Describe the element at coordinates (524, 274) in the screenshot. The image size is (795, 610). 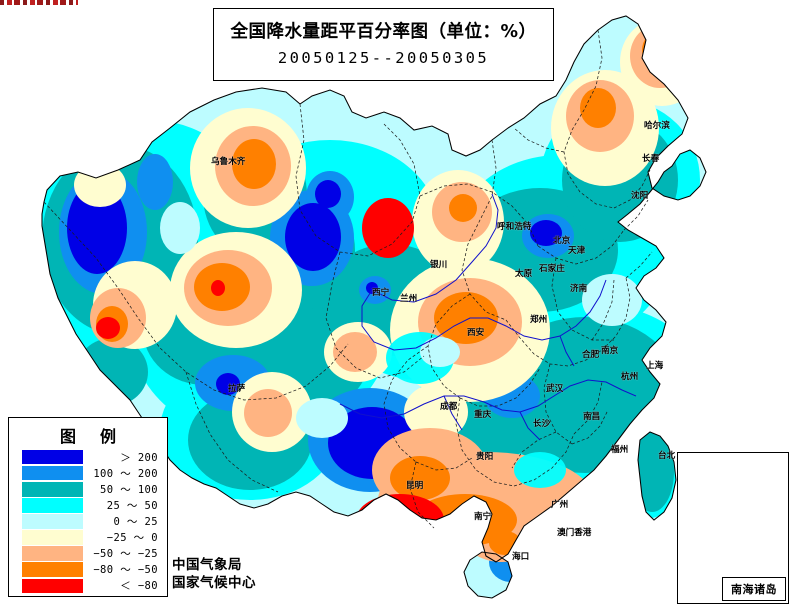
I see `city-label: 太原` at that location.